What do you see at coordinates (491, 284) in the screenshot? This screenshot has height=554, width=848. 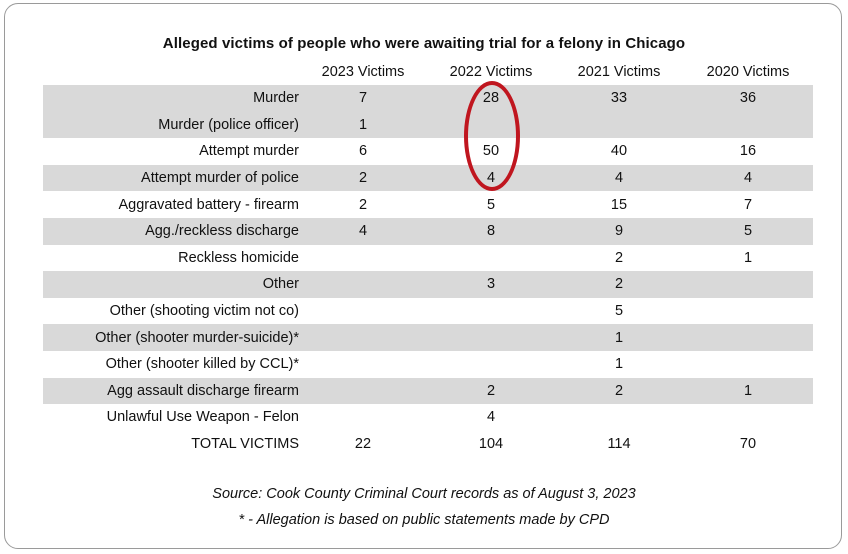 I see `value-cell: 3` at bounding box center [491, 284].